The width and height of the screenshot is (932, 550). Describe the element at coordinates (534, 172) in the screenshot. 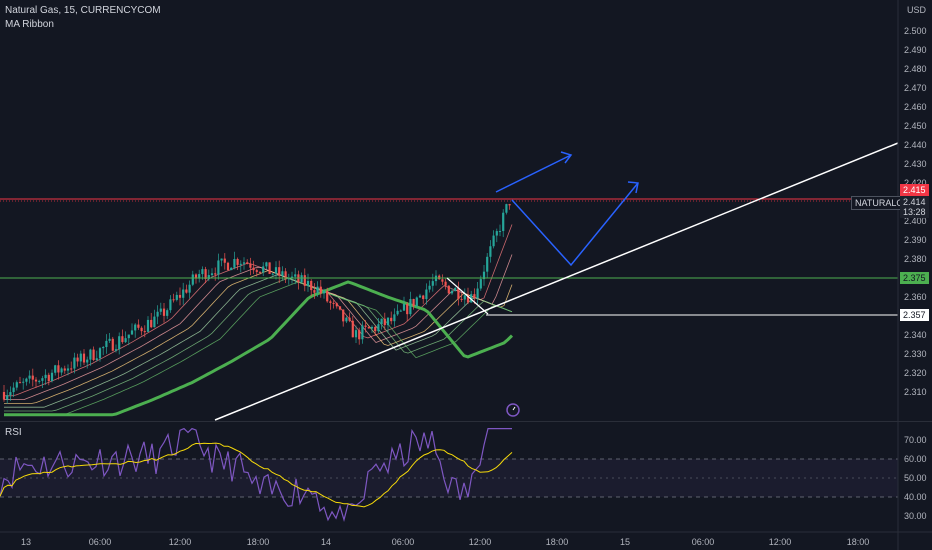

I see `projection-arrow-up` at that location.